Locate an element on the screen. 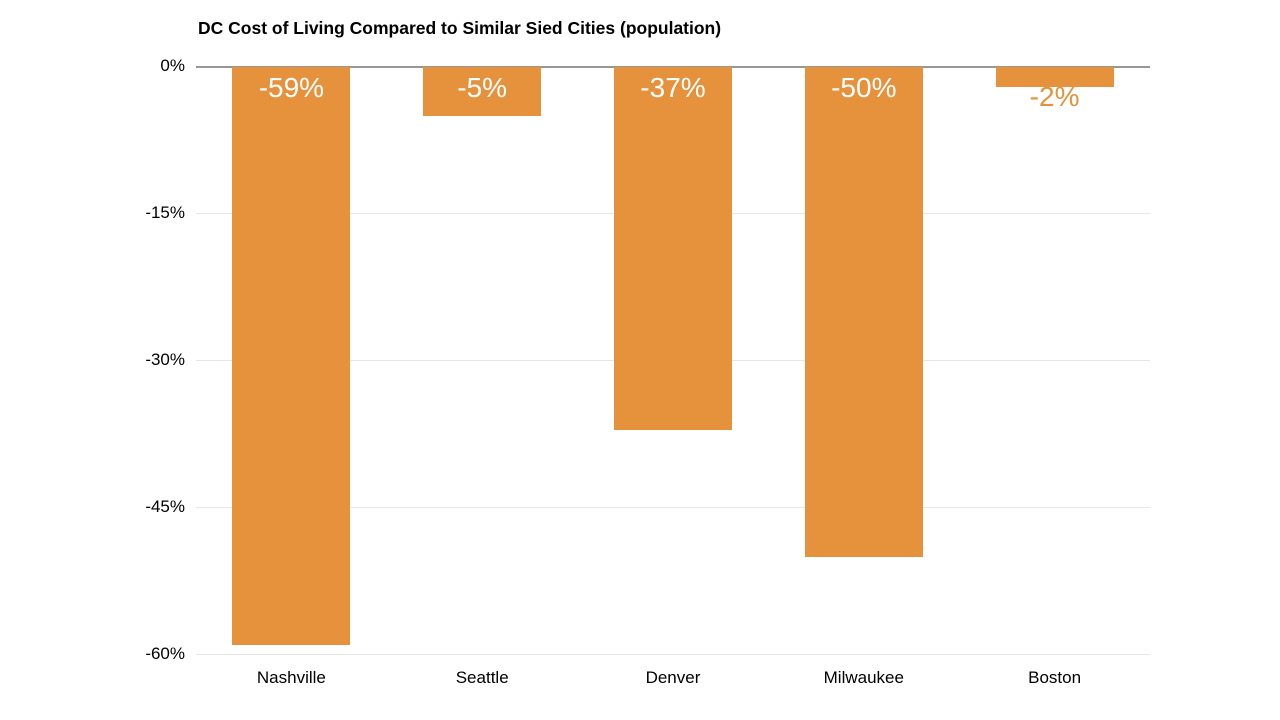 The height and width of the screenshot is (720, 1280). bar-seattle is located at coordinates (482, 91).